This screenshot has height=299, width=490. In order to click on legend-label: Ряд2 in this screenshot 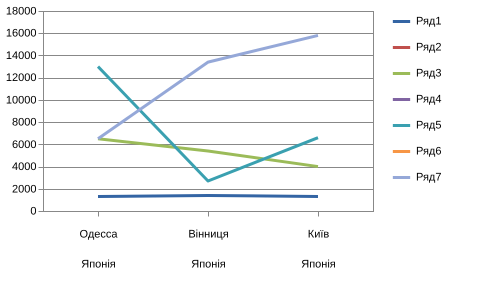, I will do `click(429, 48)`.